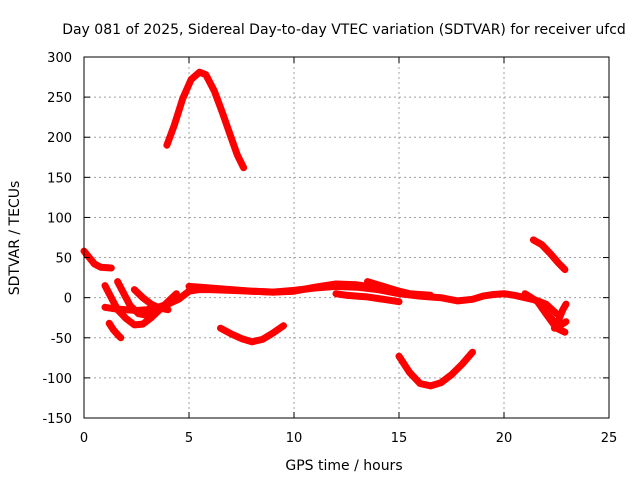 This screenshot has height=480, width=640. What do you see at coordinates (294, 438) in the screenshot?
I see `x-tick-label: 10` at bounding box center [294, 438].